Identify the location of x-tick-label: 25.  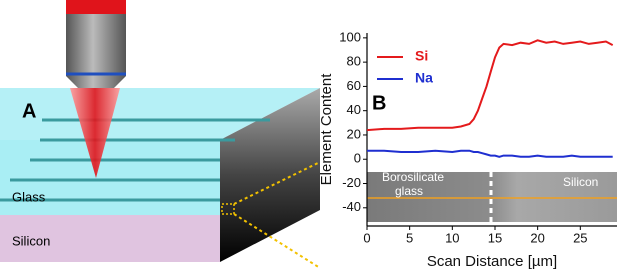
(580, 237).